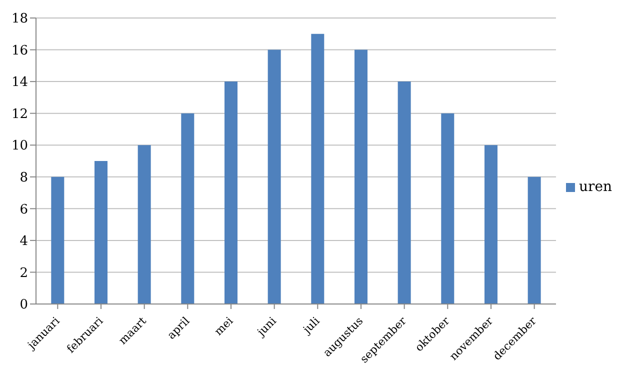 The height and width of the screenshot is (374, 640). I want to click on y-tick-label: 12, so click(19, 114).